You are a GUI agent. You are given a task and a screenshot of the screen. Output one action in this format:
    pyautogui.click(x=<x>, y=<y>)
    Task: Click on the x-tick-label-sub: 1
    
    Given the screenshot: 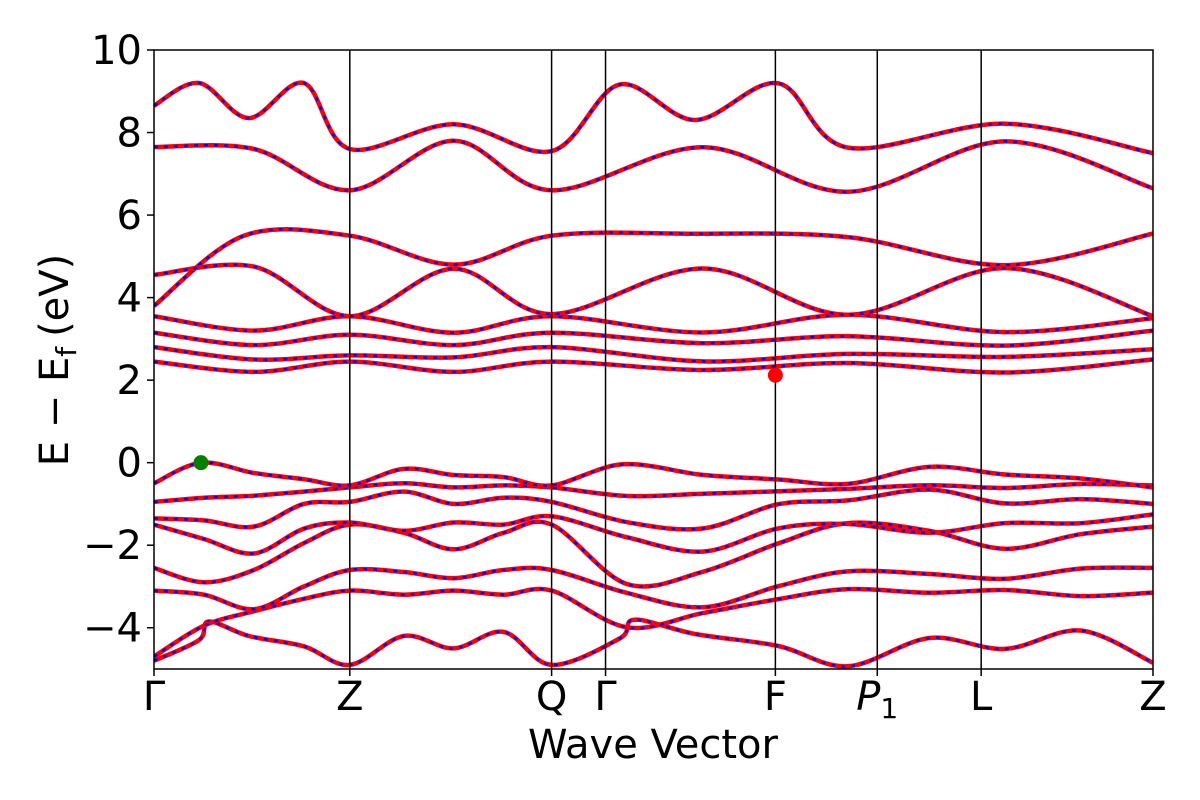 What is the action you would take?
    pyautogui.click(x=889, y=708)
    